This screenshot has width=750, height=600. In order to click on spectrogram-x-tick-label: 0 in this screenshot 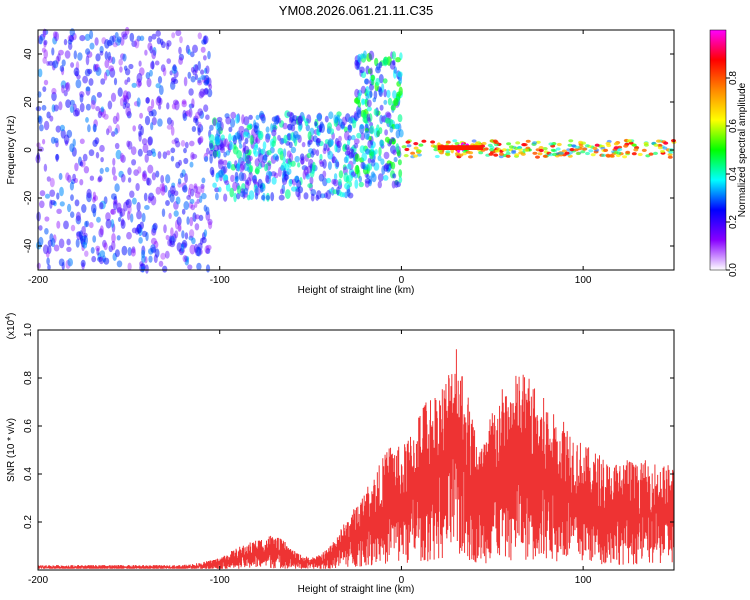, I will do `click(402, 280)`.